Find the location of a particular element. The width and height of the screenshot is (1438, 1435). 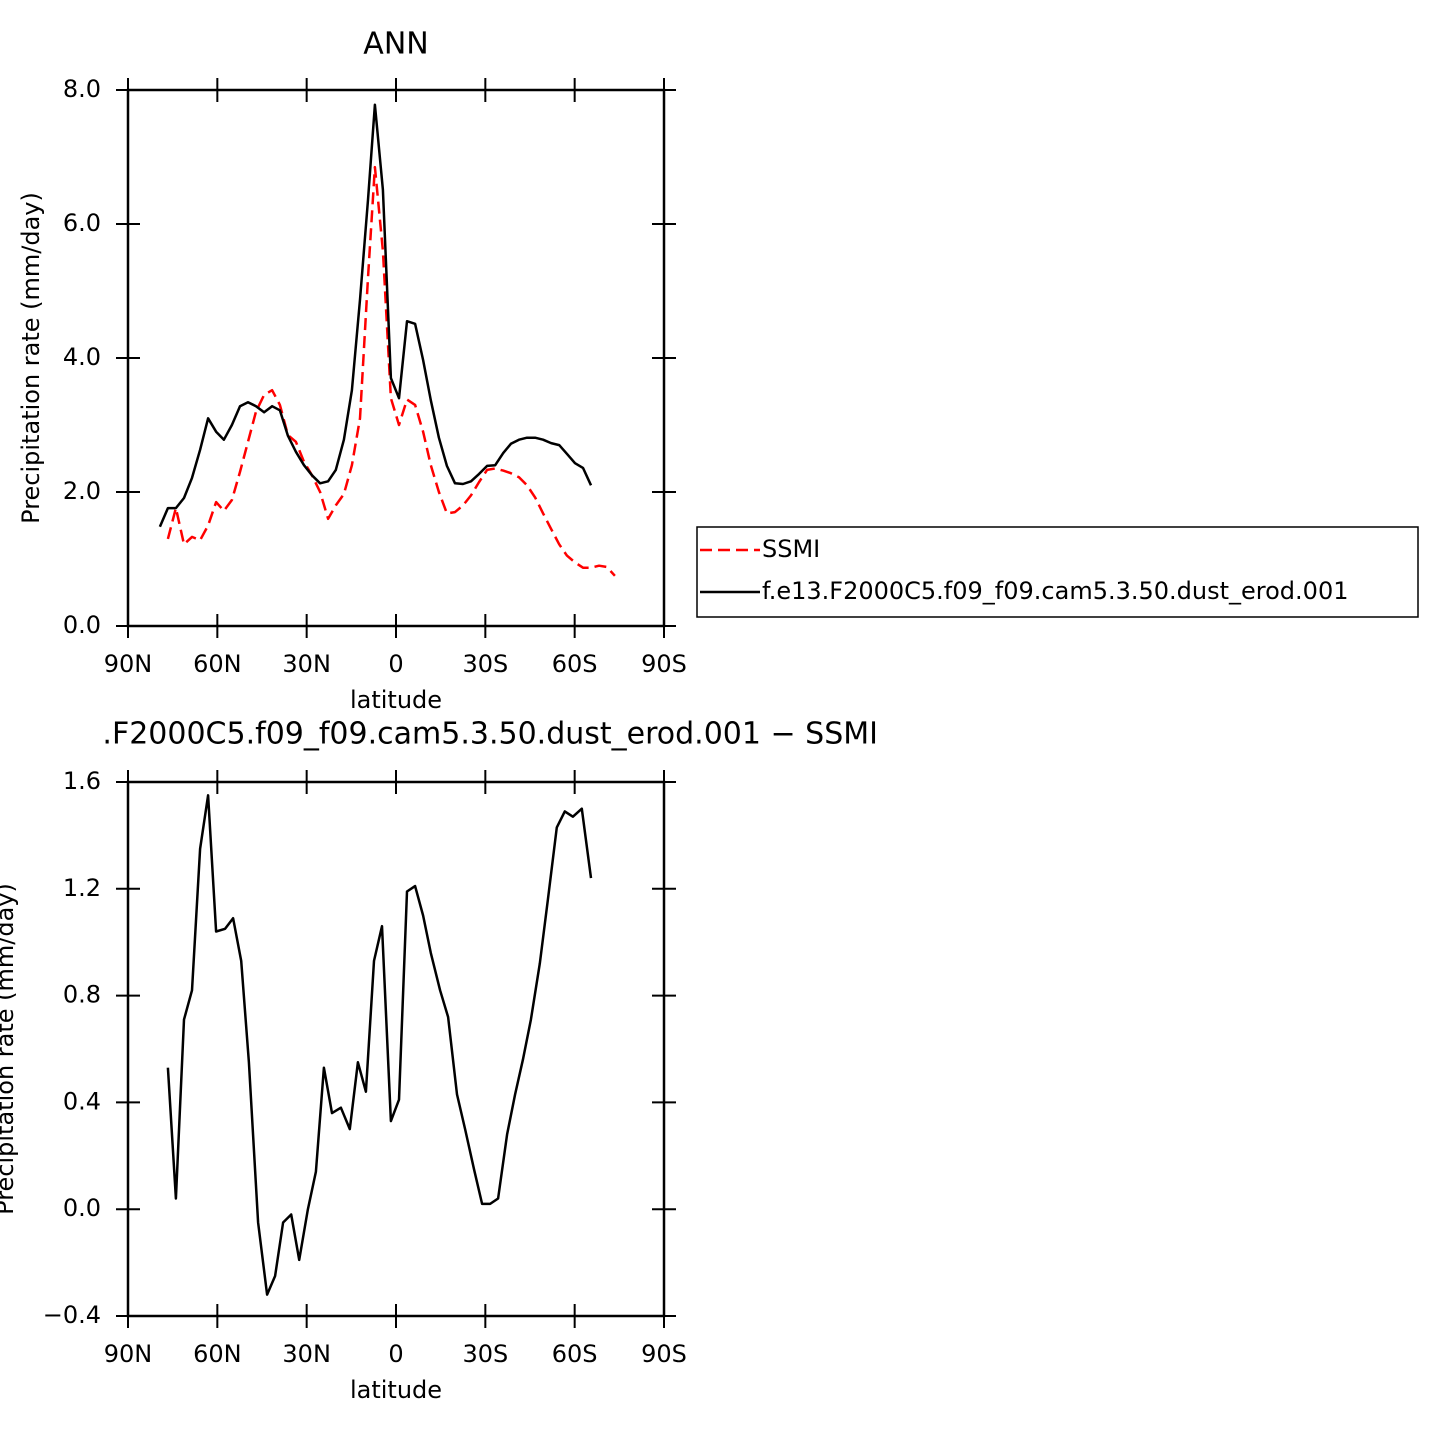

y-tick-label: 4.0 is located at coordinates (82, 357).